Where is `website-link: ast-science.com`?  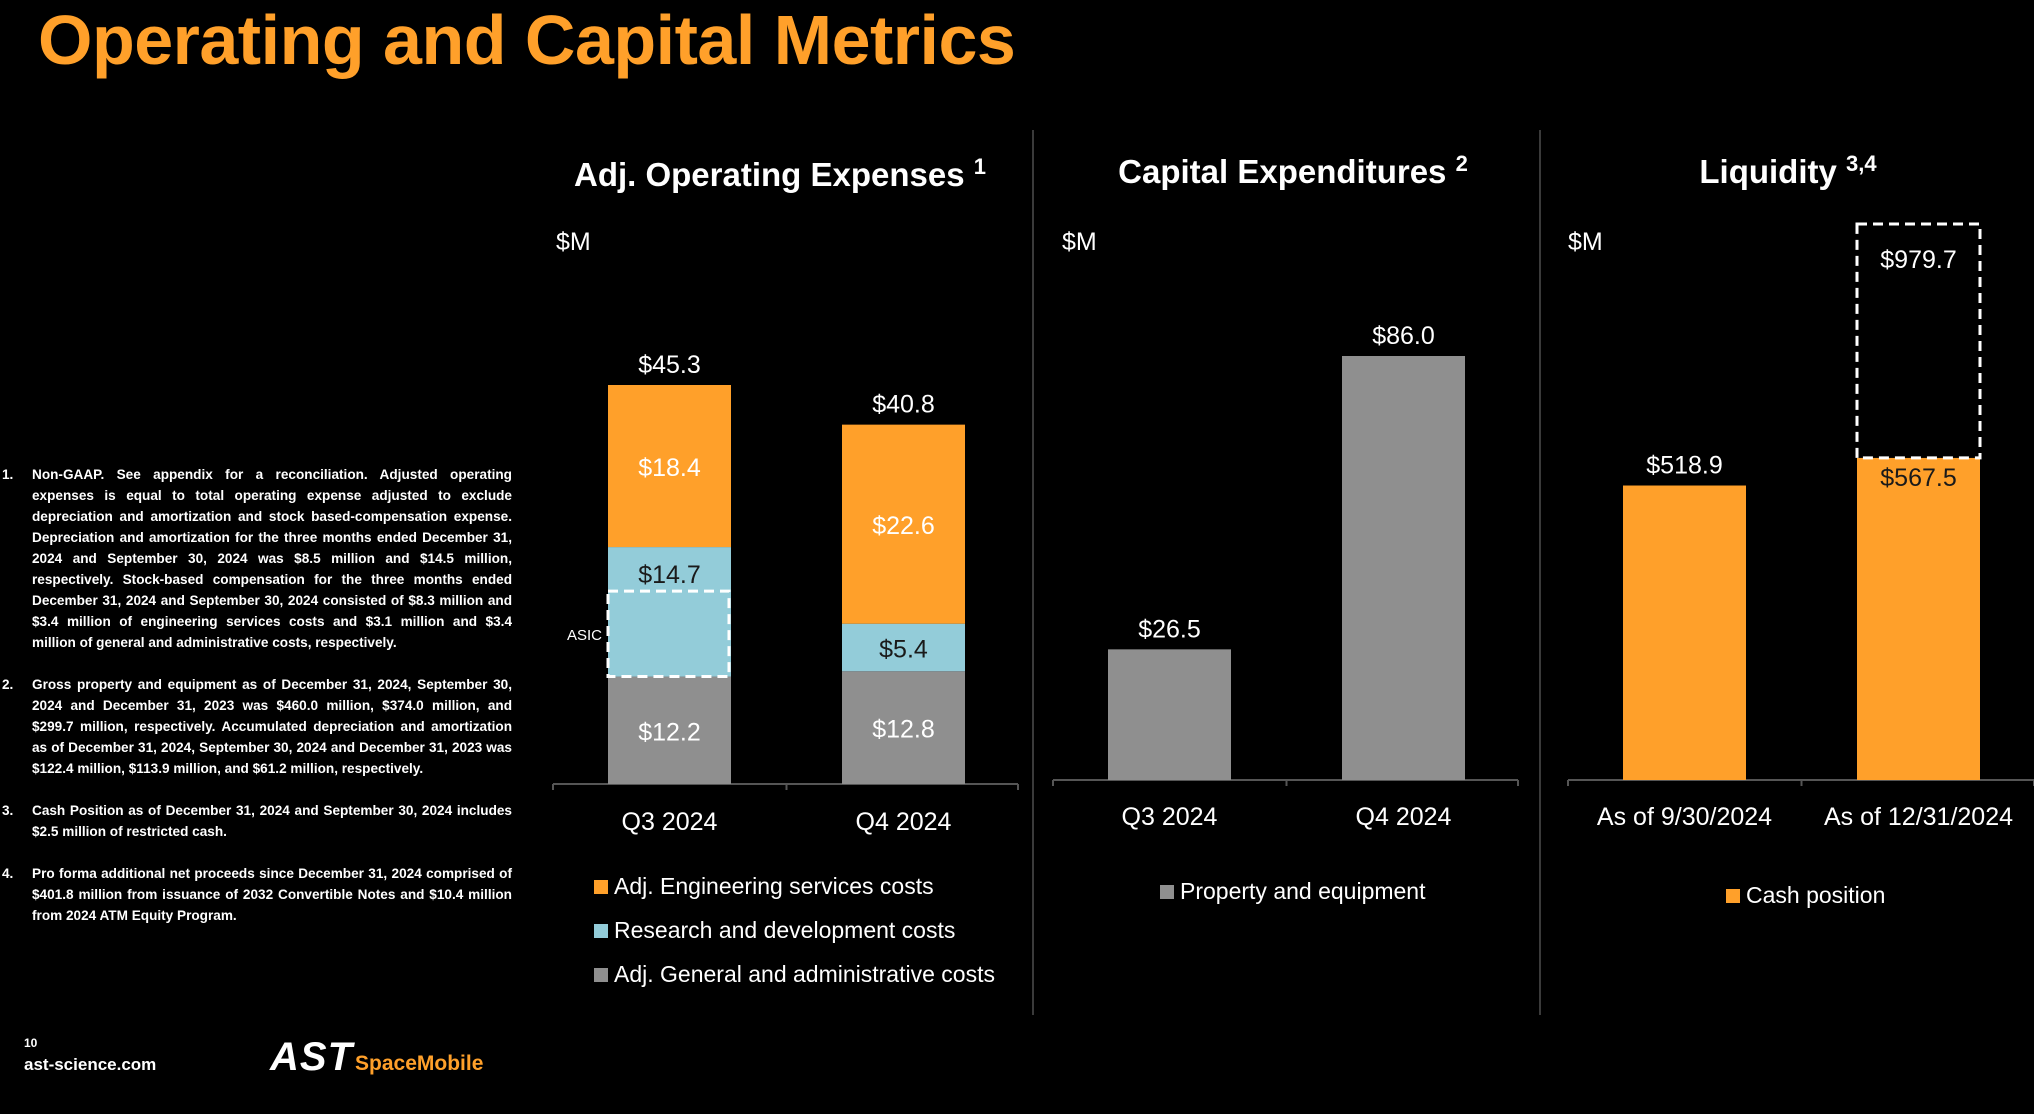 website-link: ast-science.com is located at coordinates (90, 1064).